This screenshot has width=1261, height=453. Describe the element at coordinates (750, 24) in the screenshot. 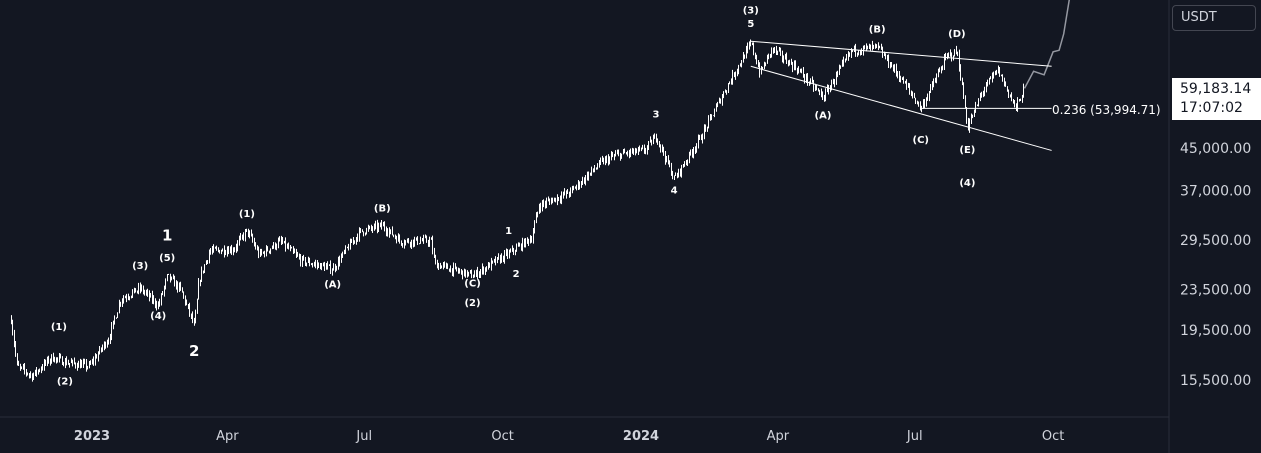

I see `wave-label: 5` at that location.